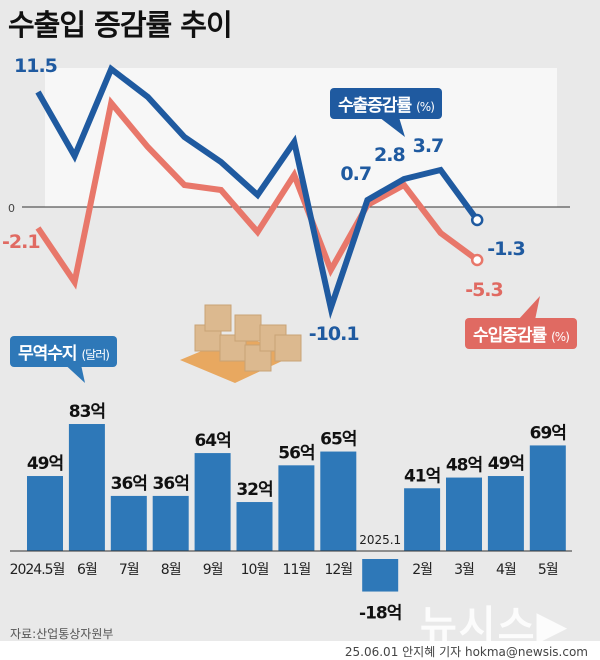 This screenshot has height=660, width=600. Describe the element at coordinates (255, 570) in the screenshot. I see `bar-category-label: 10월` at that location.